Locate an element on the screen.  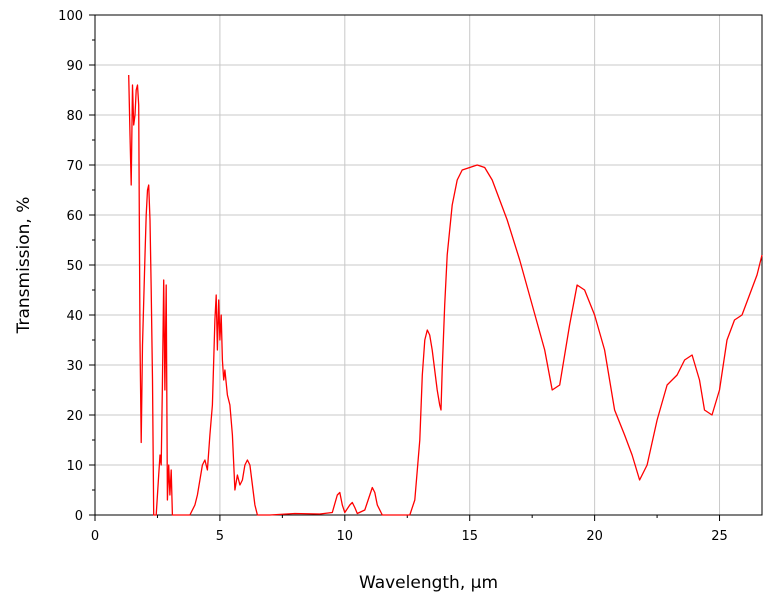
y-tick-label: 30 is located at coordinates (74, 366).